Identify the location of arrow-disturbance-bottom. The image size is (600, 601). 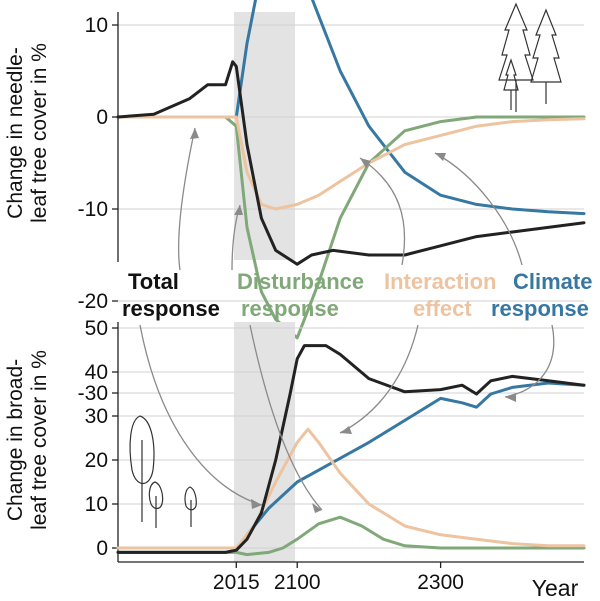
(286, 417).